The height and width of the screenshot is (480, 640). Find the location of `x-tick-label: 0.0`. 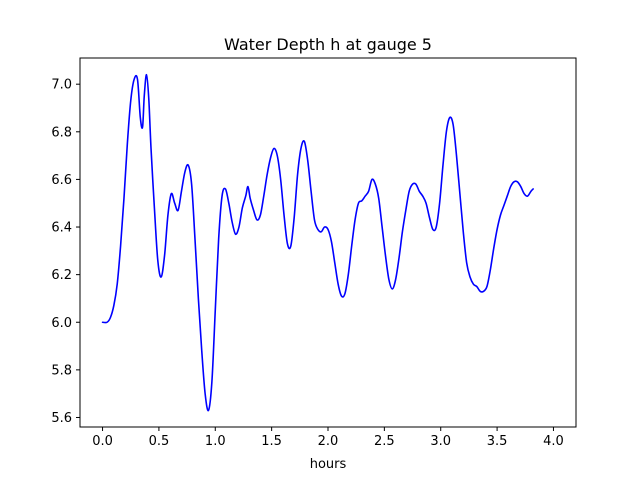

x-tick-label: 0.0 is located at coordinates (102, 441).